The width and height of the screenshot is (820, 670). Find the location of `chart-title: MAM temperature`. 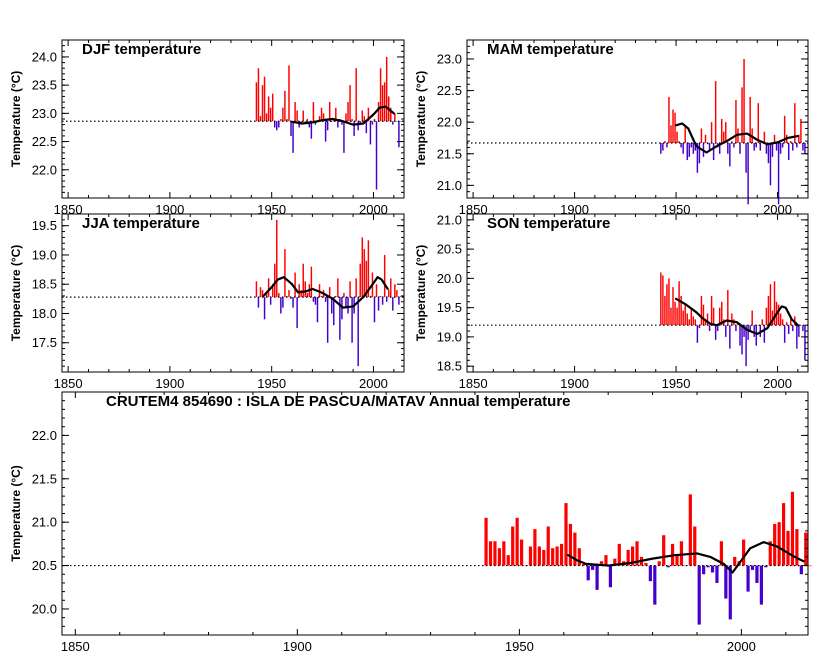

chart-title: MAM temperature is located at coordinates (550, 49).